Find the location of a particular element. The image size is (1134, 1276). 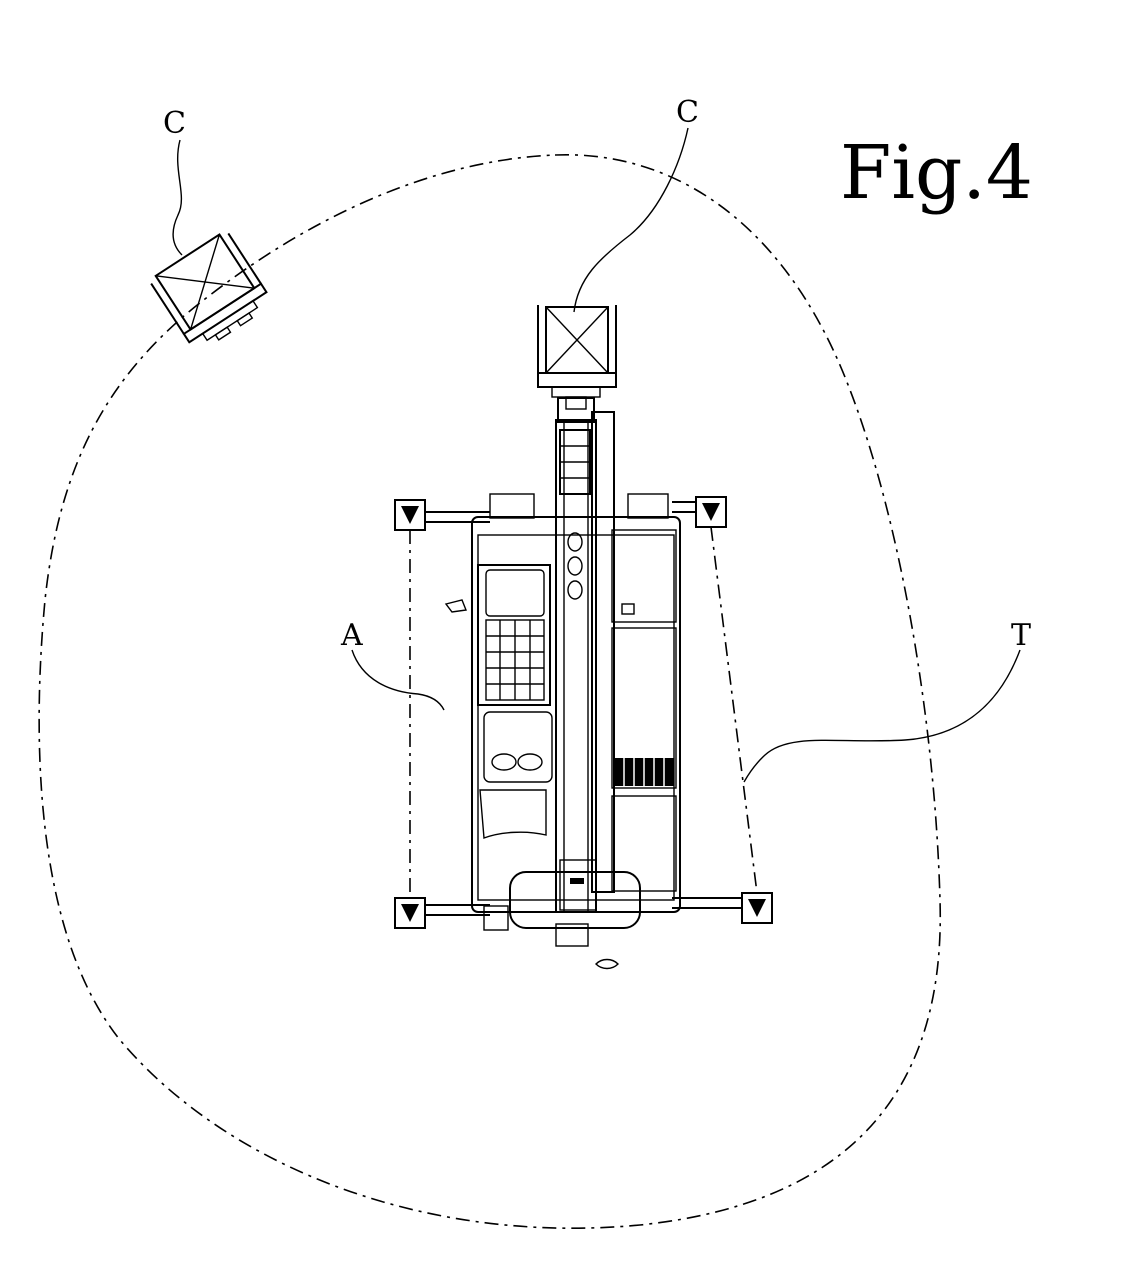

basket-left is located at coordinates (211, 292).